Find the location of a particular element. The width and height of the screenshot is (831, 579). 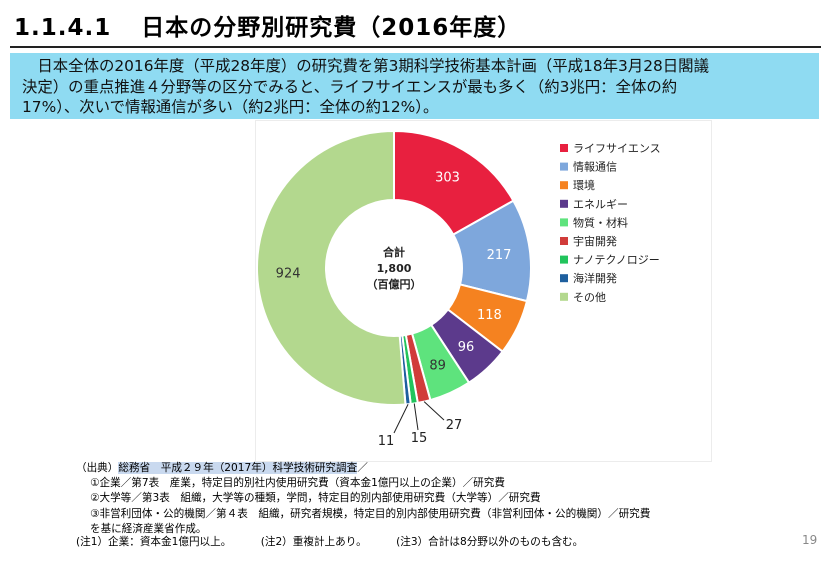

data-label: 15 is located at coordinates (419, 438).